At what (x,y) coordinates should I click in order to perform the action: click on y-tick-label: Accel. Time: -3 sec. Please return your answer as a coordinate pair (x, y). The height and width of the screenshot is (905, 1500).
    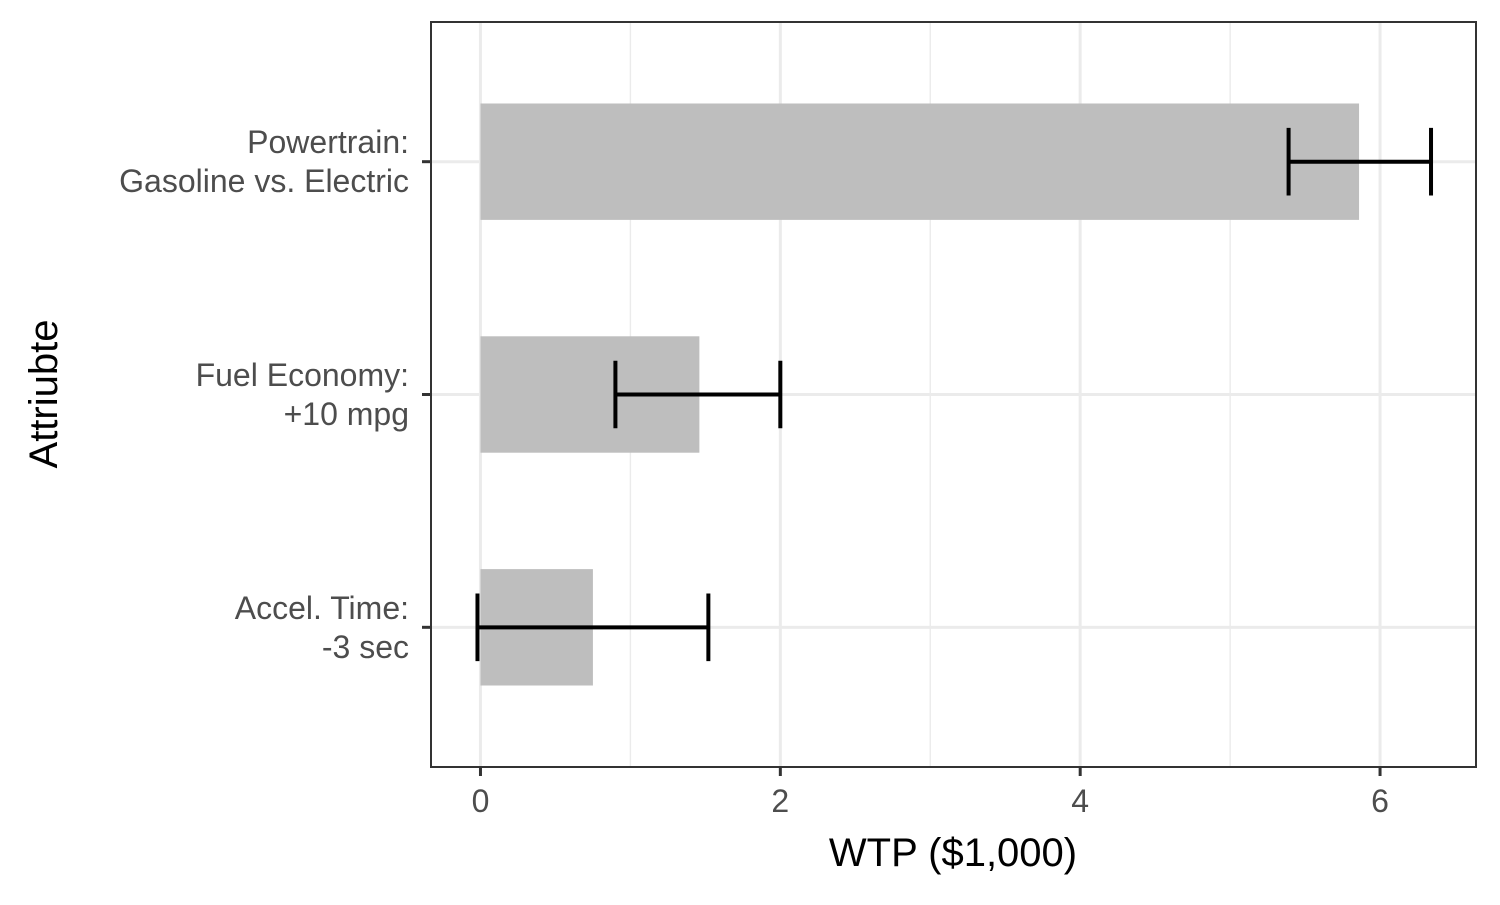
    Looking at the image, I should click on (322, 627).